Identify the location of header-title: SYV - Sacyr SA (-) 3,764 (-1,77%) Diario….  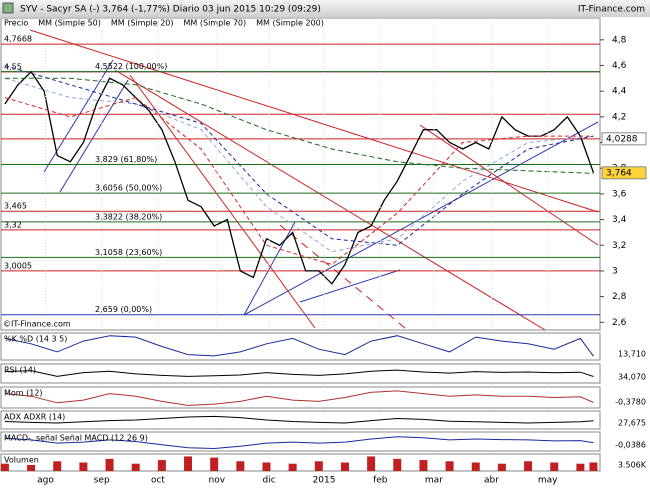
(170, 10).